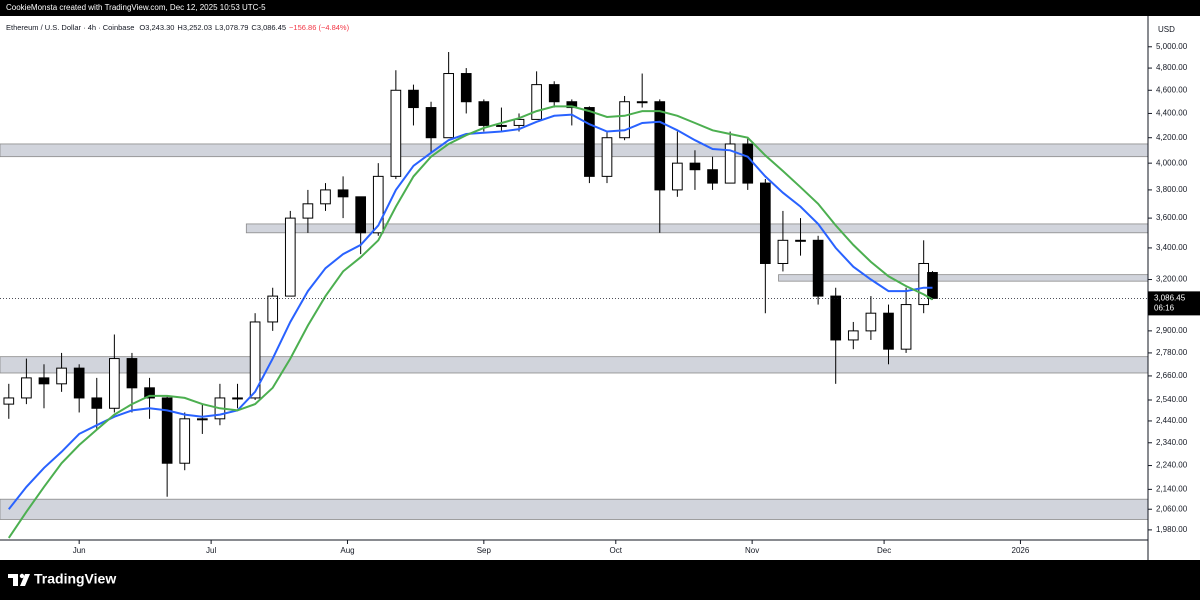  I want to click on y-tick-label: 4,000.00, so click(1172, 162).